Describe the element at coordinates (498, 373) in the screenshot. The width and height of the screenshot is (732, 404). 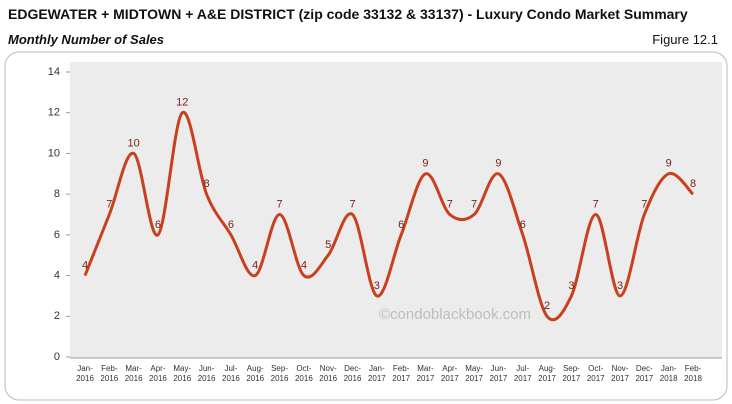
I see `x-tick-label: Jun-2017` at that location.